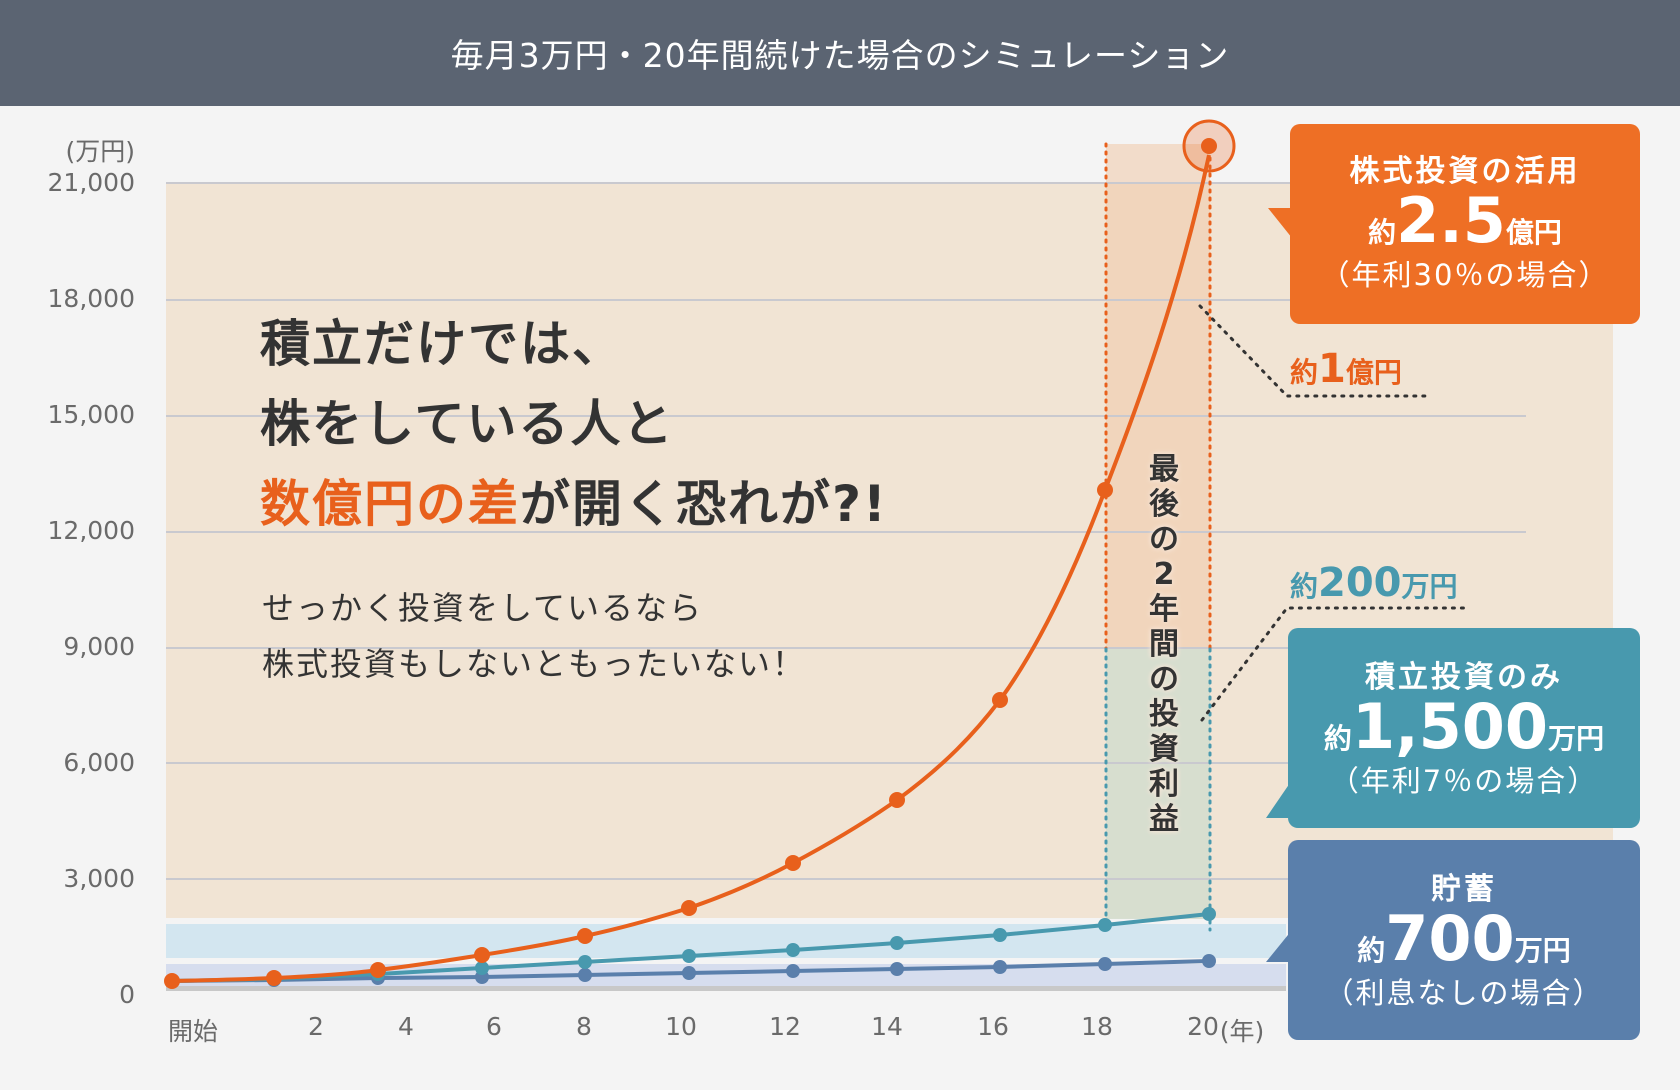  I want to click on callout-savings-condition: （利息なしの場合）, so click(1464, 993).